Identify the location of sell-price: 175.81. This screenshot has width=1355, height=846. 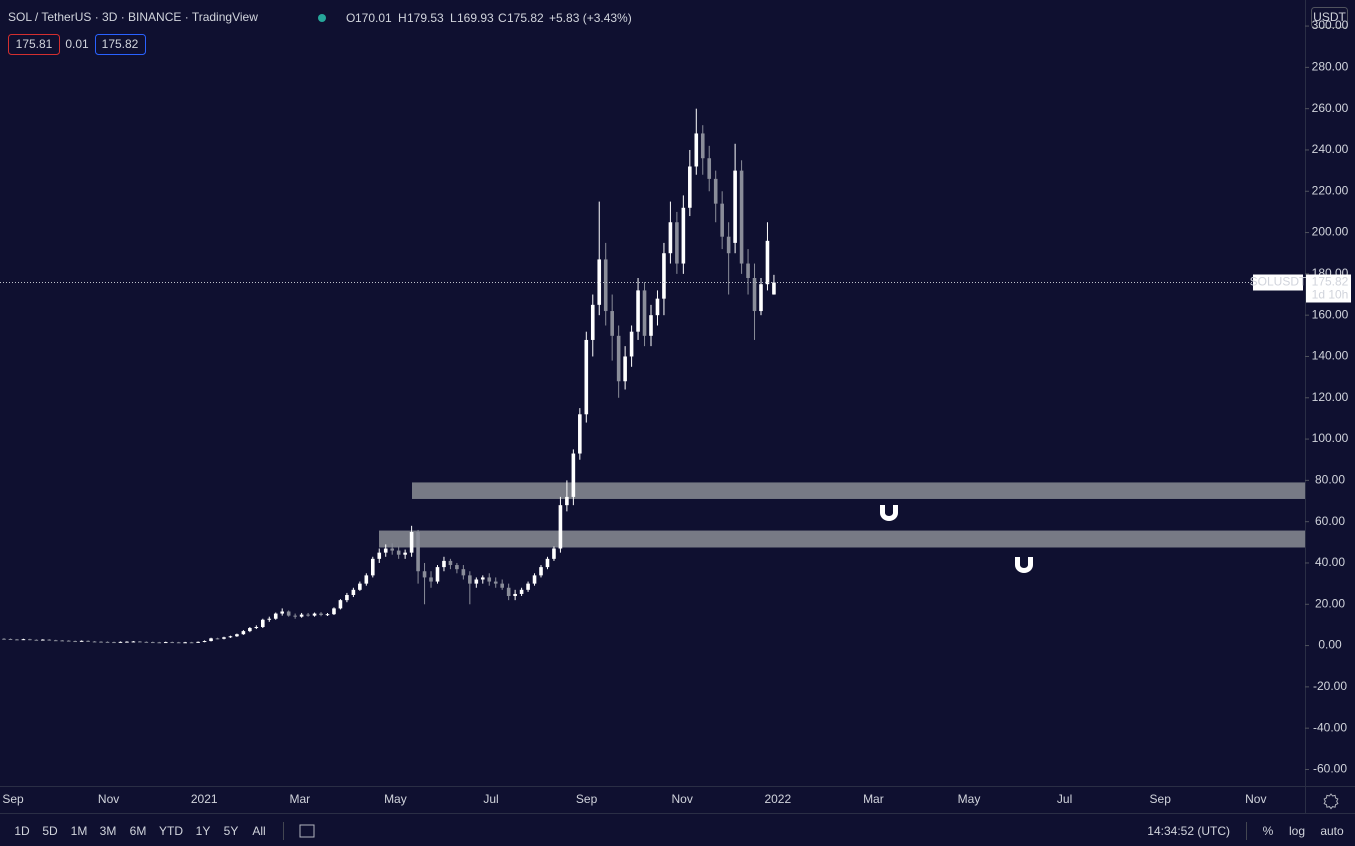
(34, 44).